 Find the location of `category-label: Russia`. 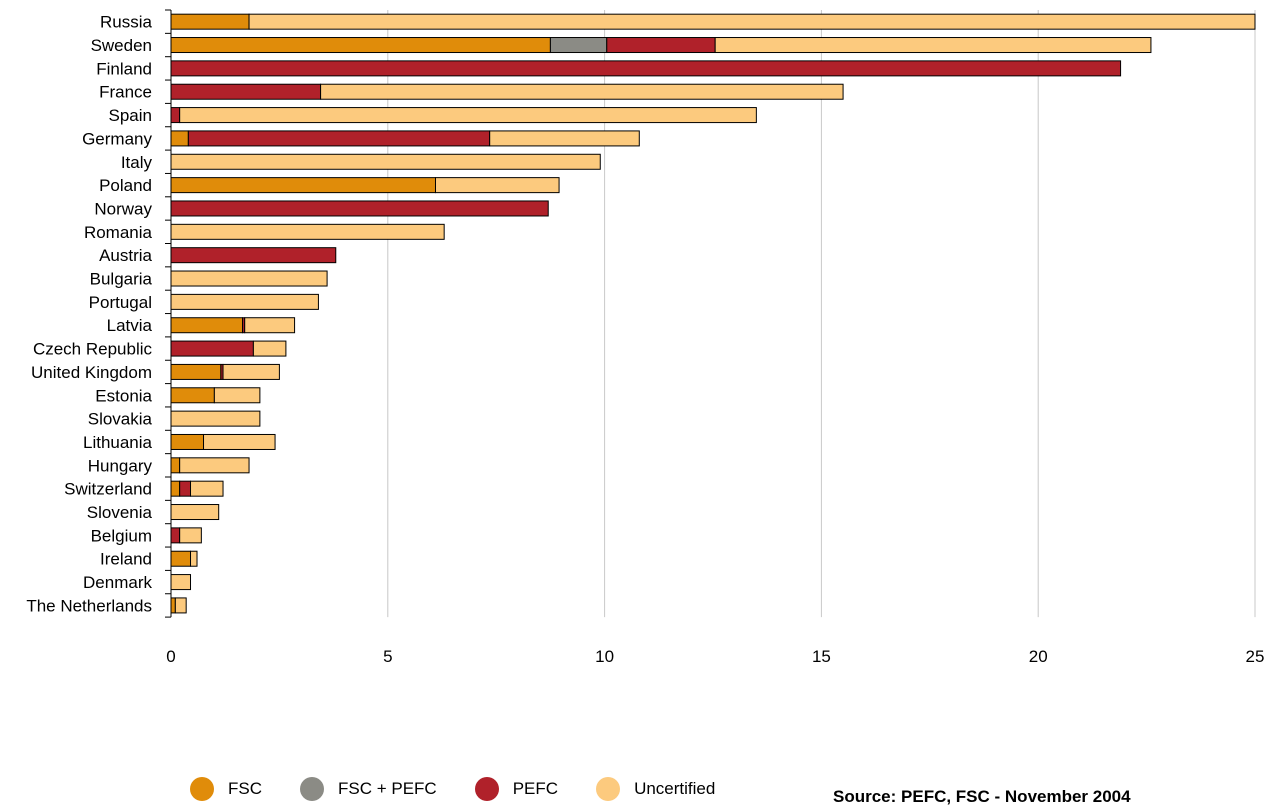

category-label: Russia is located at coordinates (126, 22).